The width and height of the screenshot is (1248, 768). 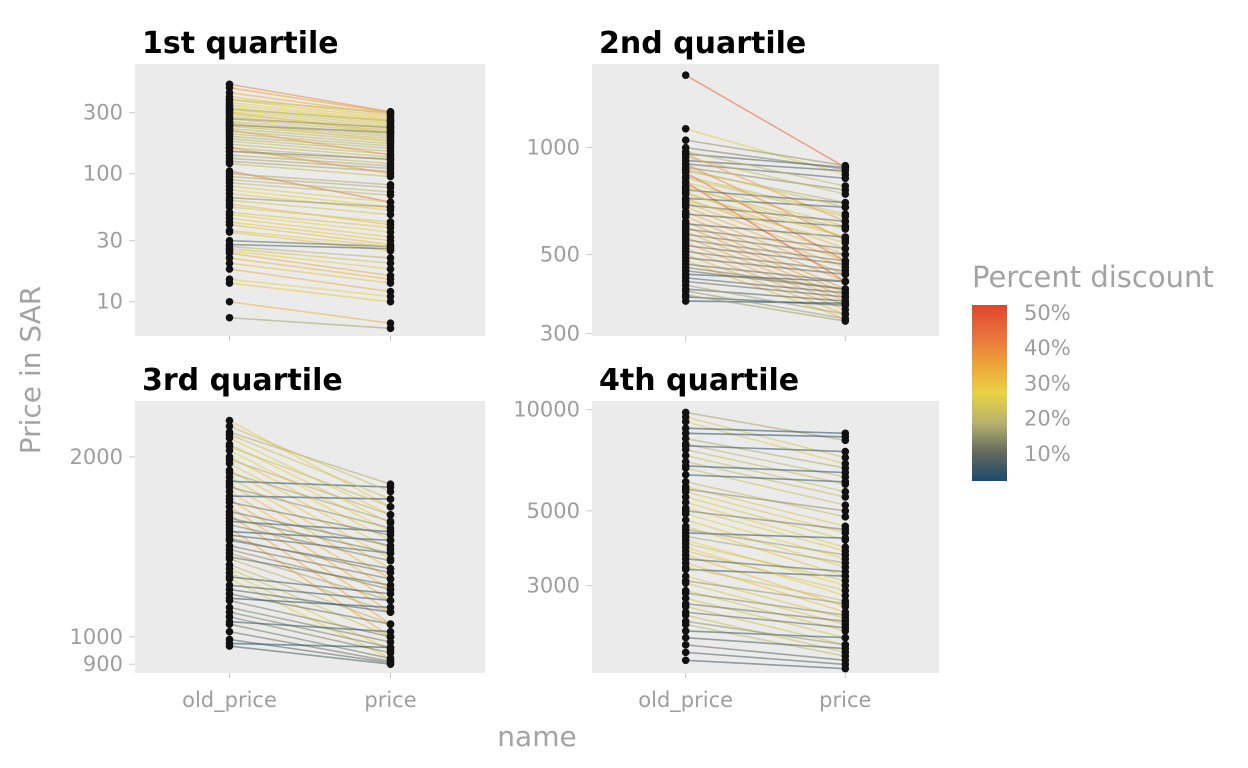 What do you see at coordinates (1093, 277) in the screenshot?
I see `legend-title: Percent discount` at bounding box center [1093, 277].